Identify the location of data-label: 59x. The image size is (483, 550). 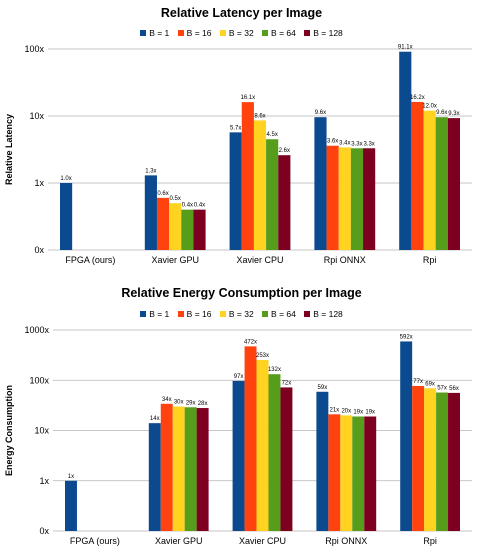
(323, 388).